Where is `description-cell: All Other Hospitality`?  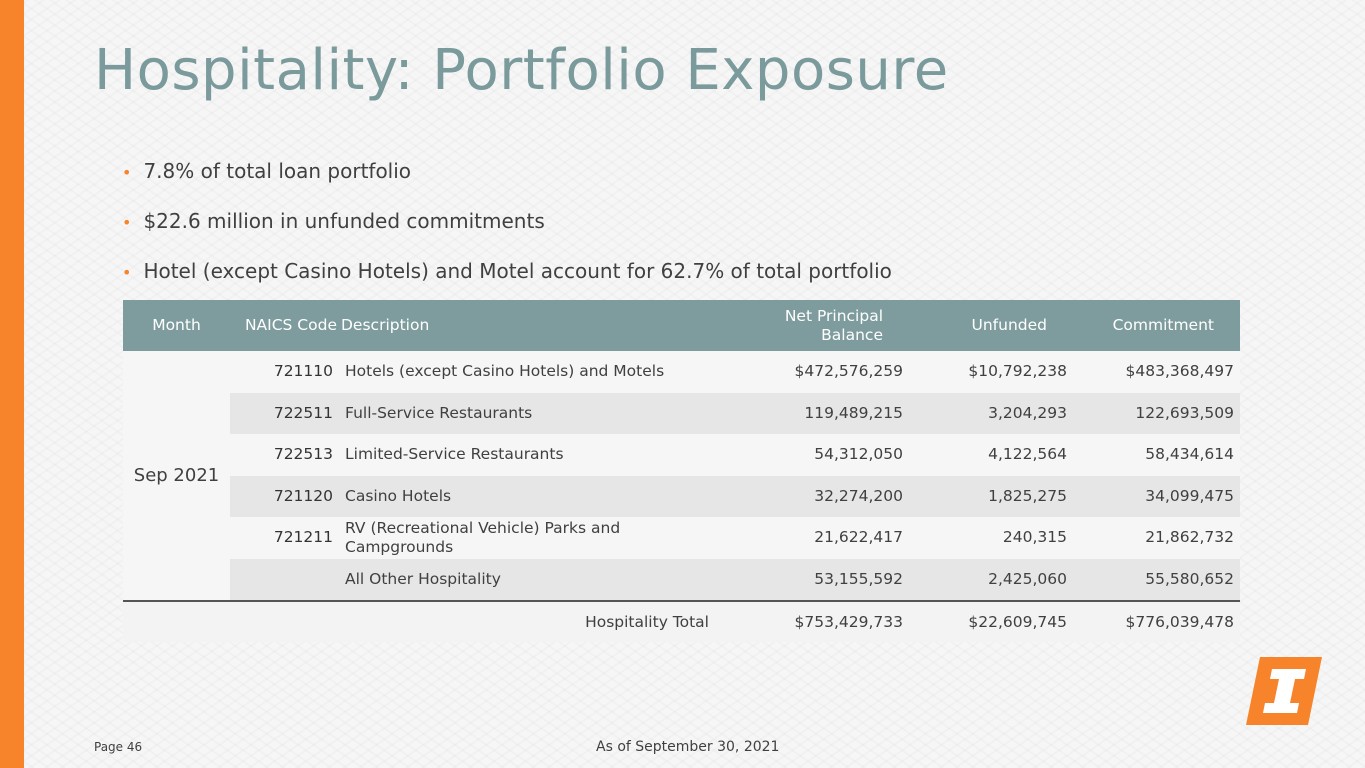
description-cell: All Other Hospitality is located at coordinates (529, 579).